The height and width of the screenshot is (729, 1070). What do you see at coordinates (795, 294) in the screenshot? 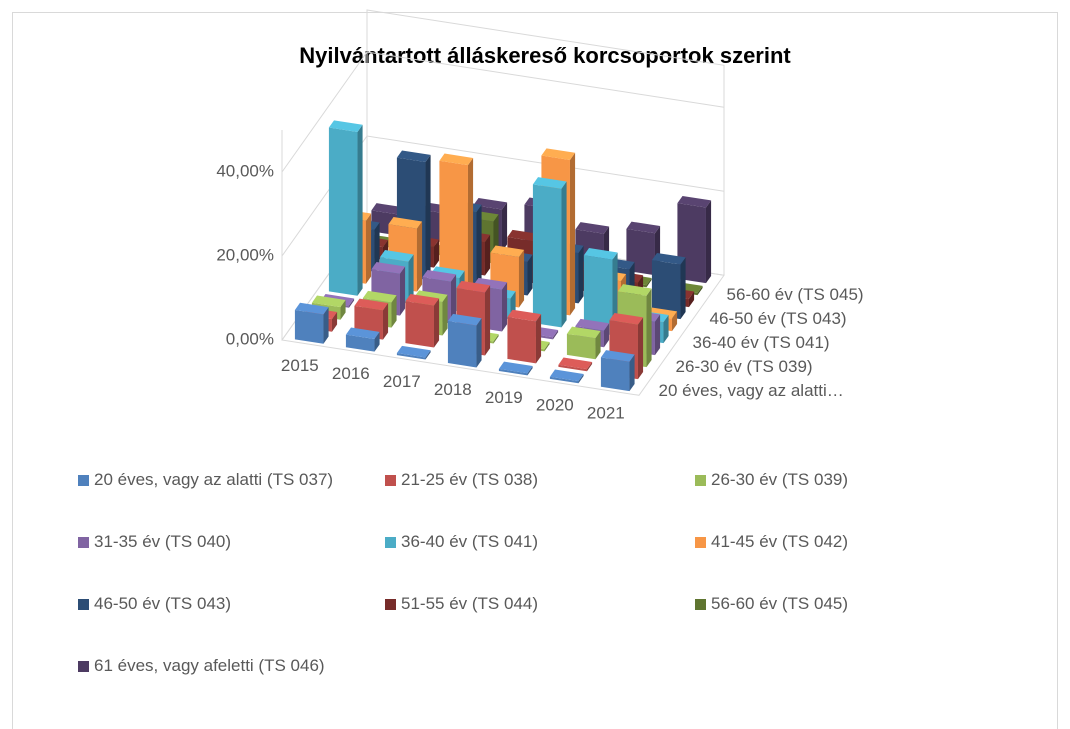
I see `depth-tick-label: 56-60 év (TS 045)` at bounding box center [795, 294].